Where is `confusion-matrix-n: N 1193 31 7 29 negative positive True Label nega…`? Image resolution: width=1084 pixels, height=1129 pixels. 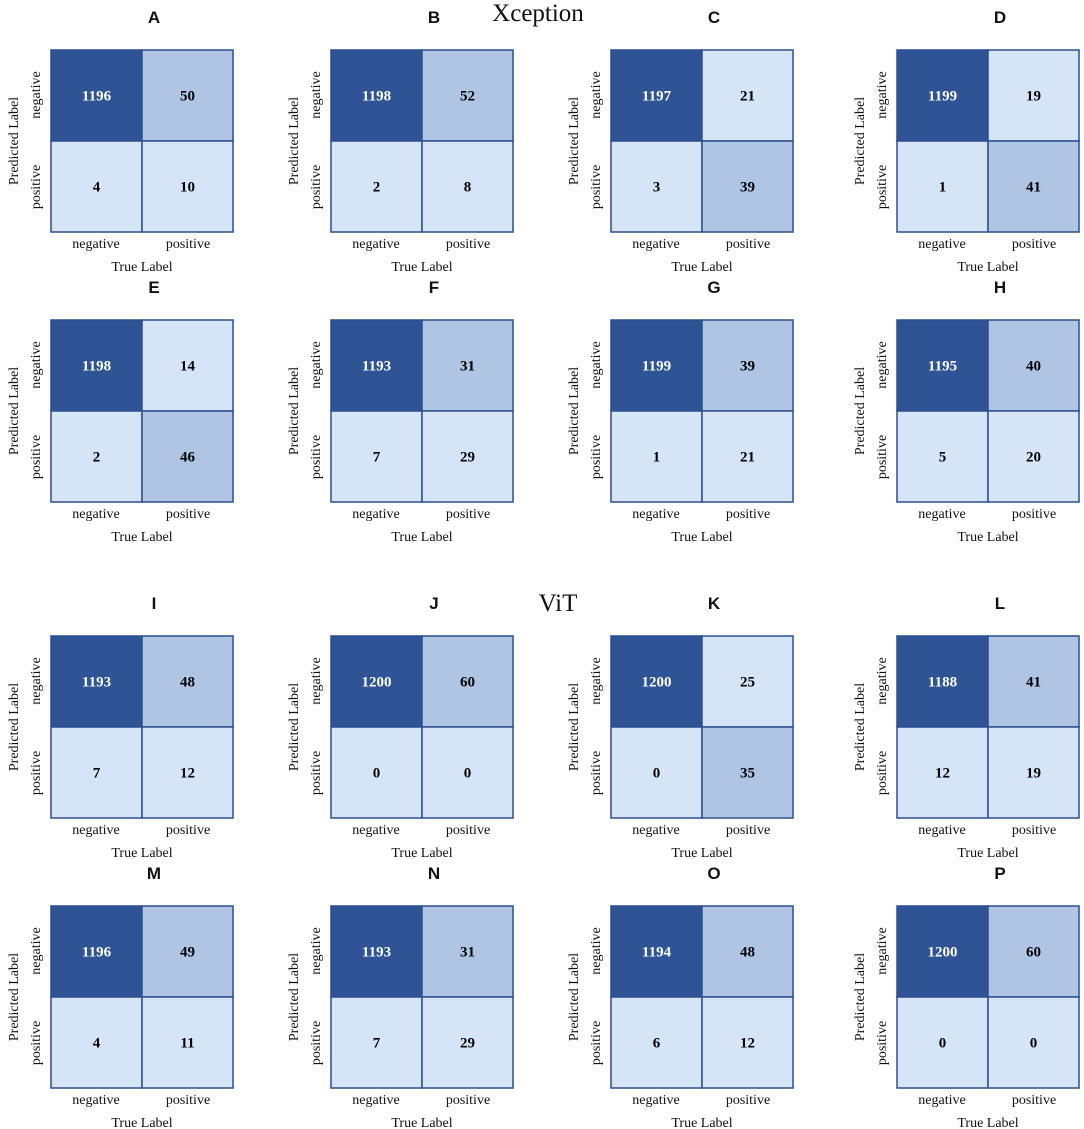
confusion-matrix-n: N 1193 31 7 29 negative positive True Label nega… is located at coordinates (400, 996).